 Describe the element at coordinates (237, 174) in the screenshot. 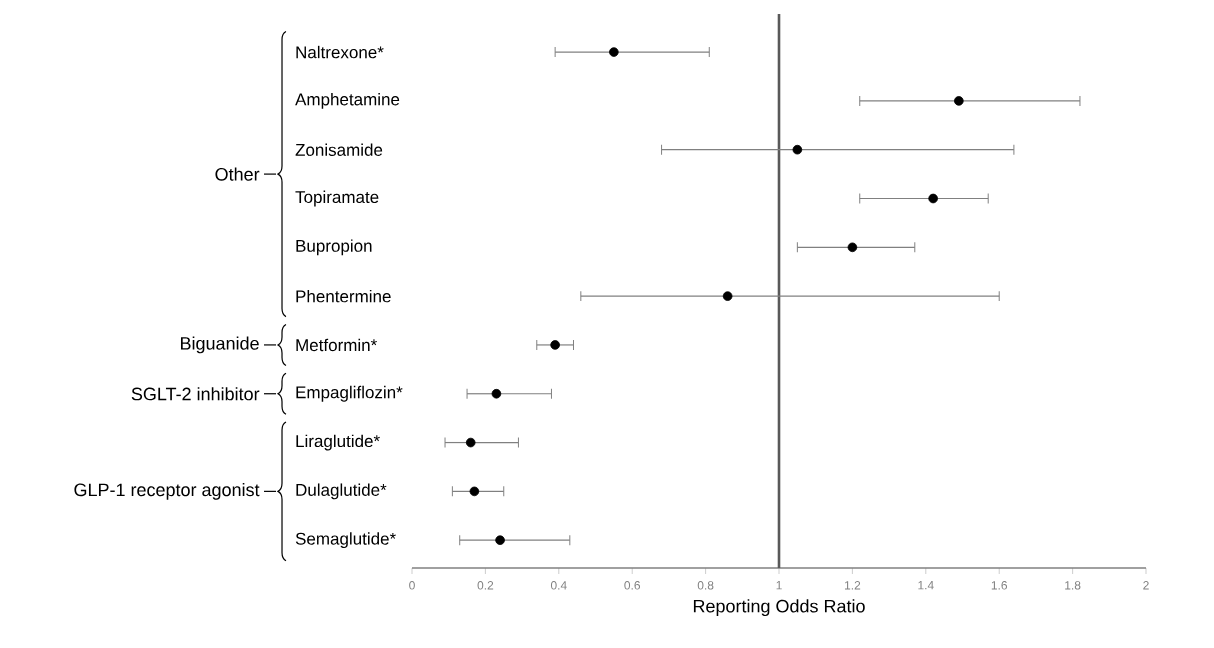

I see `text: Other` at that location.